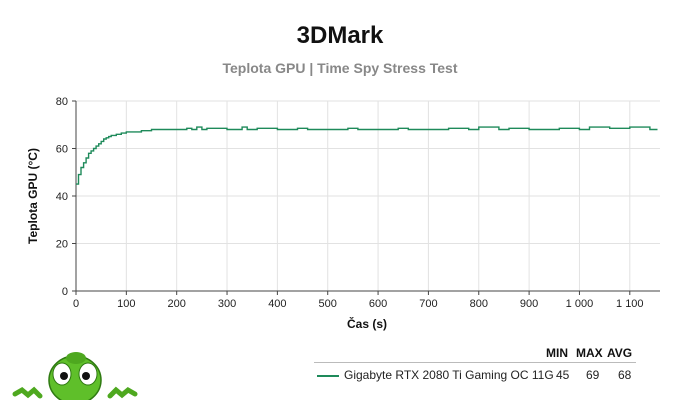  I want to click on x-tick-label: 200, so click(177, 304).